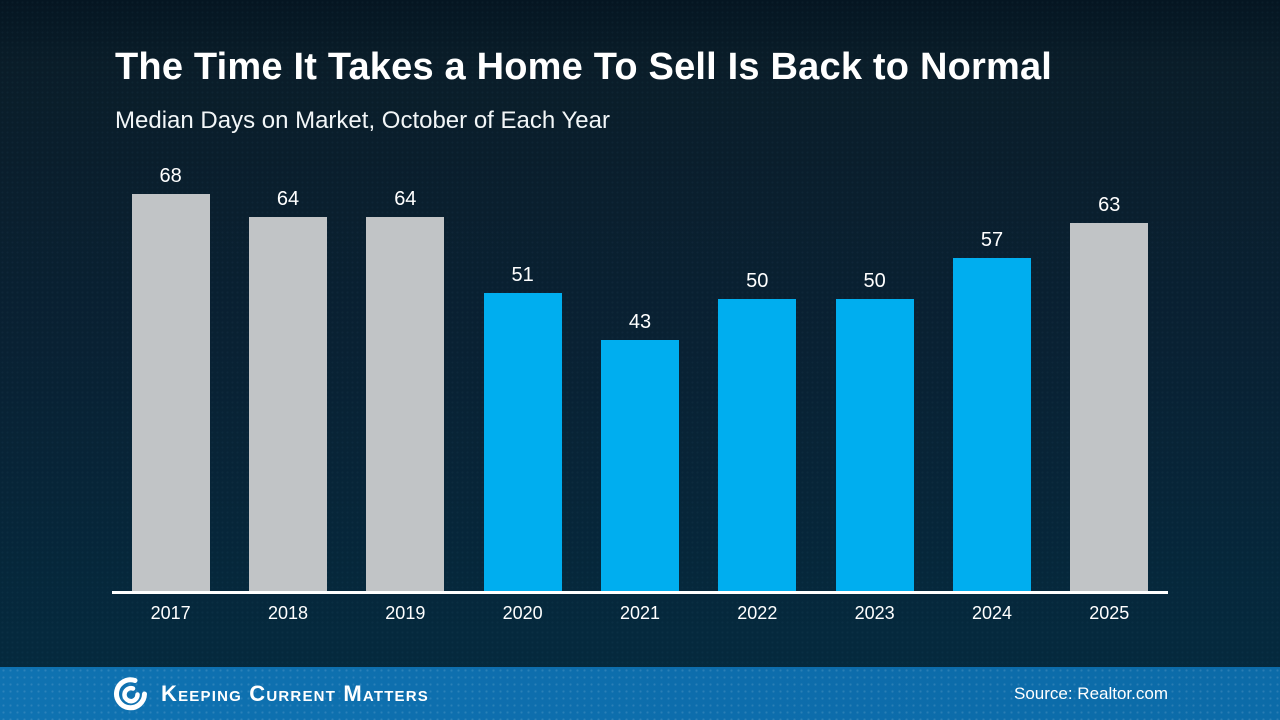 The image size is (1280, 720). I want to click on x-axis-label-2025: 2025, so click(1109, 613).